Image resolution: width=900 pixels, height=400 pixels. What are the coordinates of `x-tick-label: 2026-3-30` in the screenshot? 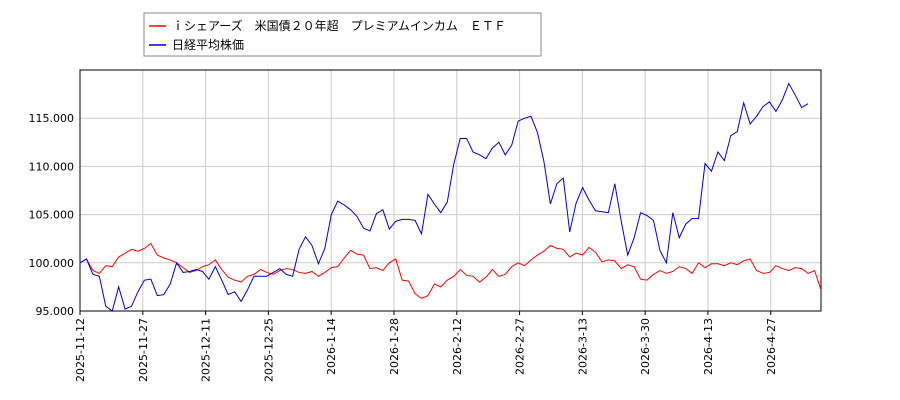 It's located at (645, 346).